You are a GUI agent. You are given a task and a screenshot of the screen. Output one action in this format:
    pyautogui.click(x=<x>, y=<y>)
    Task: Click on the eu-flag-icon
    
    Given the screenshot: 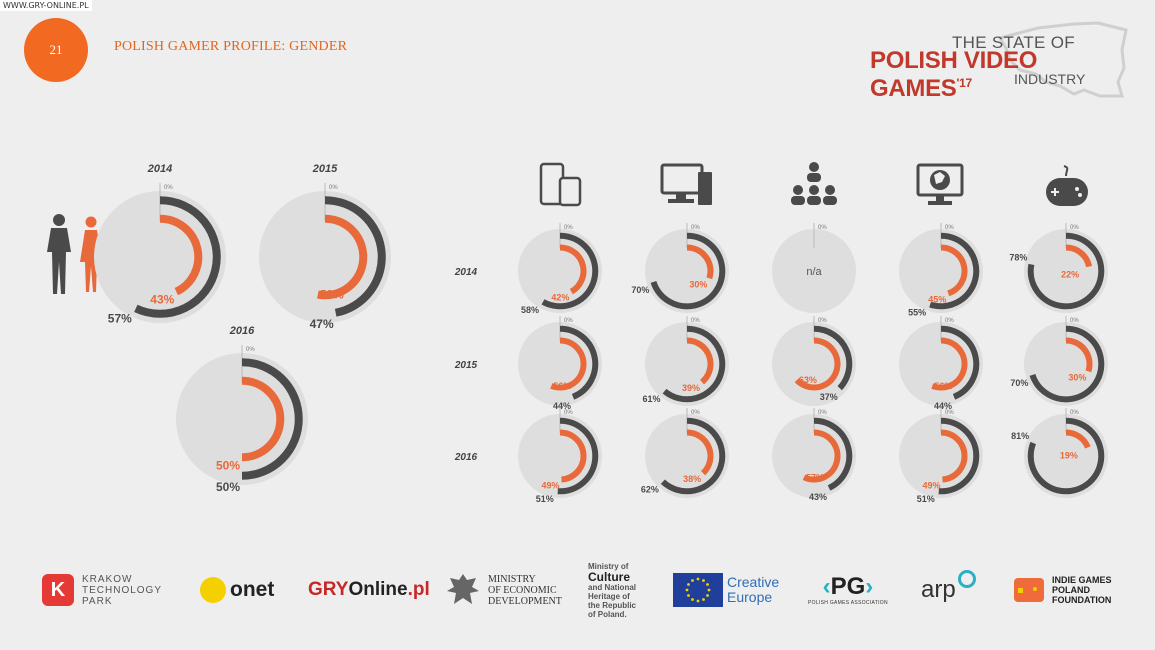 What is the action you would take?
    pyautogui.click(x=698, y=590)
    